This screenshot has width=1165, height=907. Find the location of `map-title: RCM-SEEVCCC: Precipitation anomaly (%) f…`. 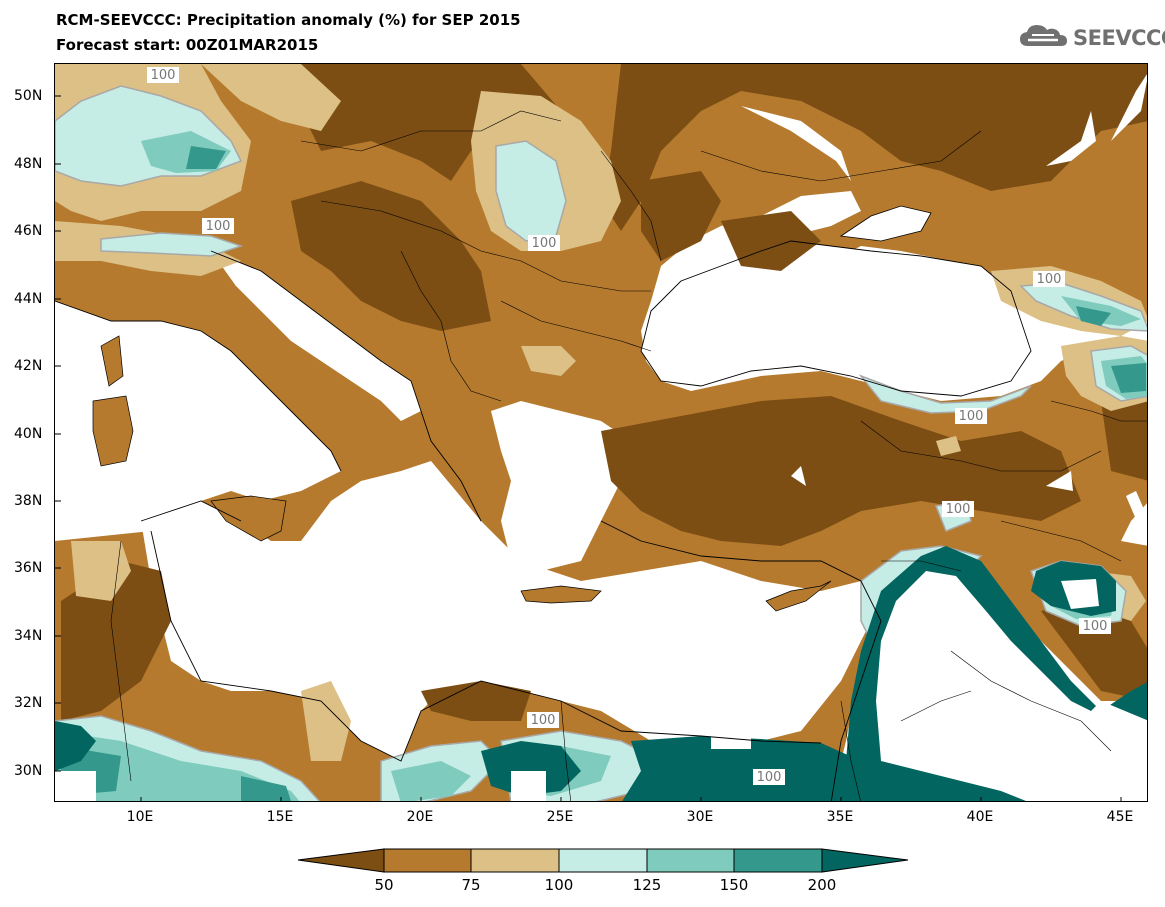

map-title: RCM-SEEVCCC: Precipitation anomaly (%) f… is located at coordinates (288, 20).